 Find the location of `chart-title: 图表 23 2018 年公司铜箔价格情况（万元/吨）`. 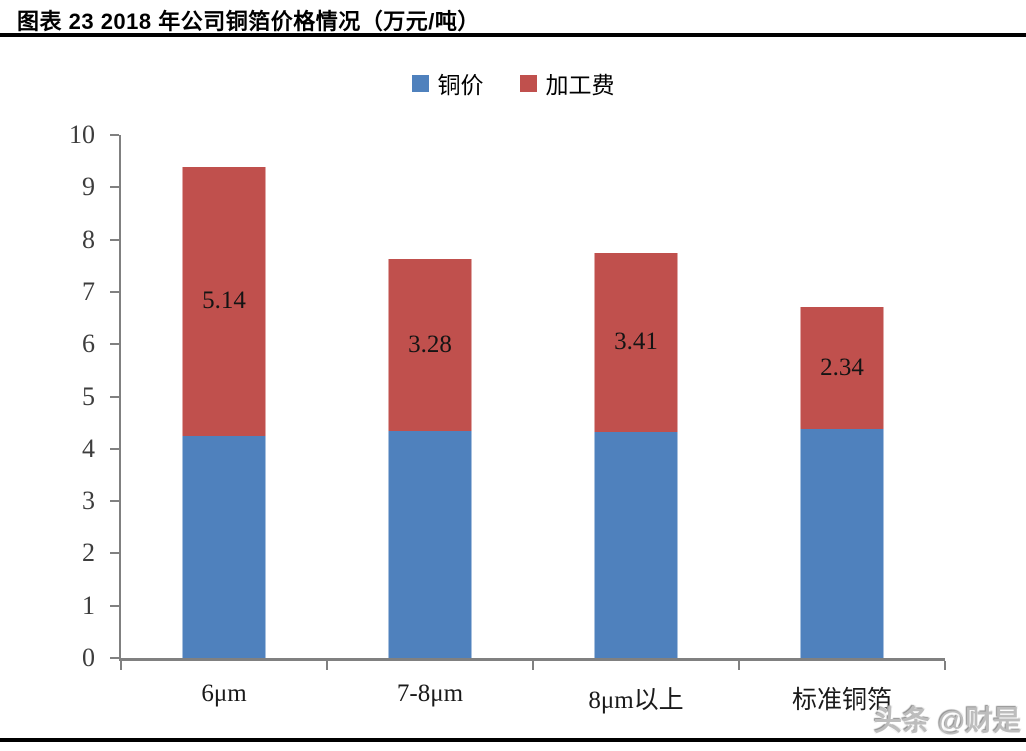

chart-title: 图表 23 2018 年公司铜箔价格情况（万元/吨） is located at coordinates (248, 21).